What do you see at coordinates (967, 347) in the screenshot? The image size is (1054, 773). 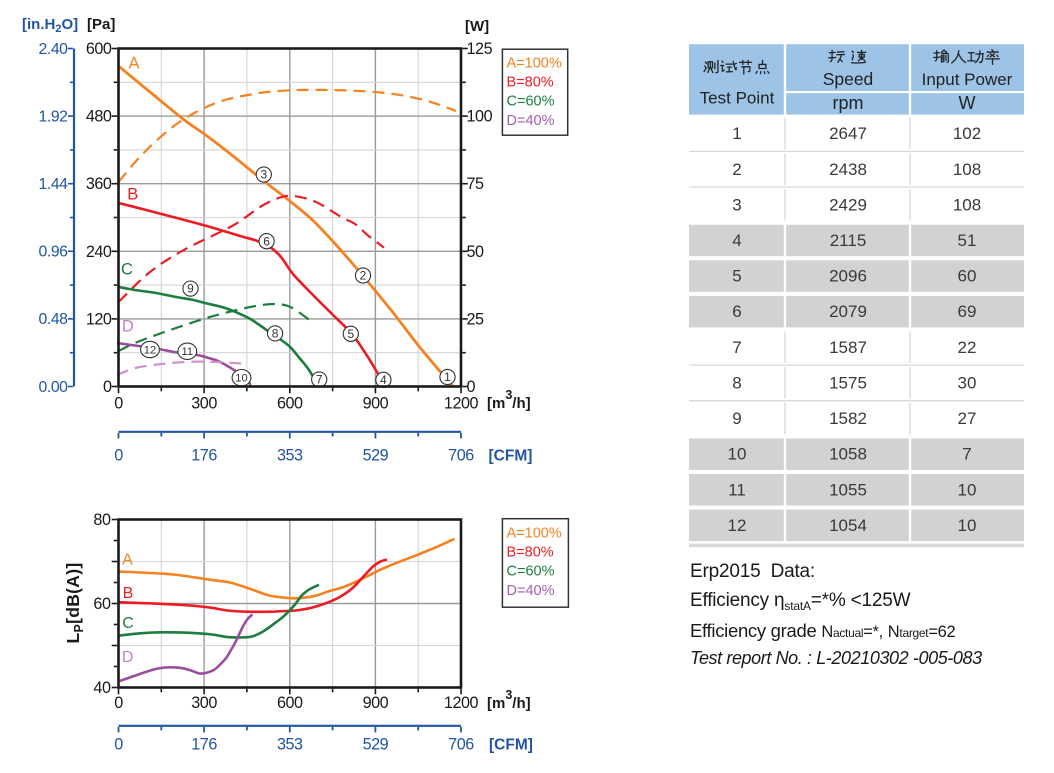 I see `svg-text: 22` at bounding box center [967, 347].